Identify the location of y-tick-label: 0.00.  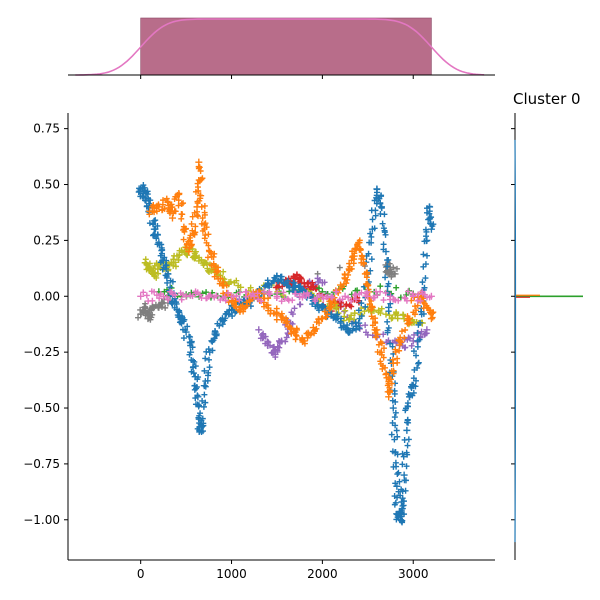
(46, 296).